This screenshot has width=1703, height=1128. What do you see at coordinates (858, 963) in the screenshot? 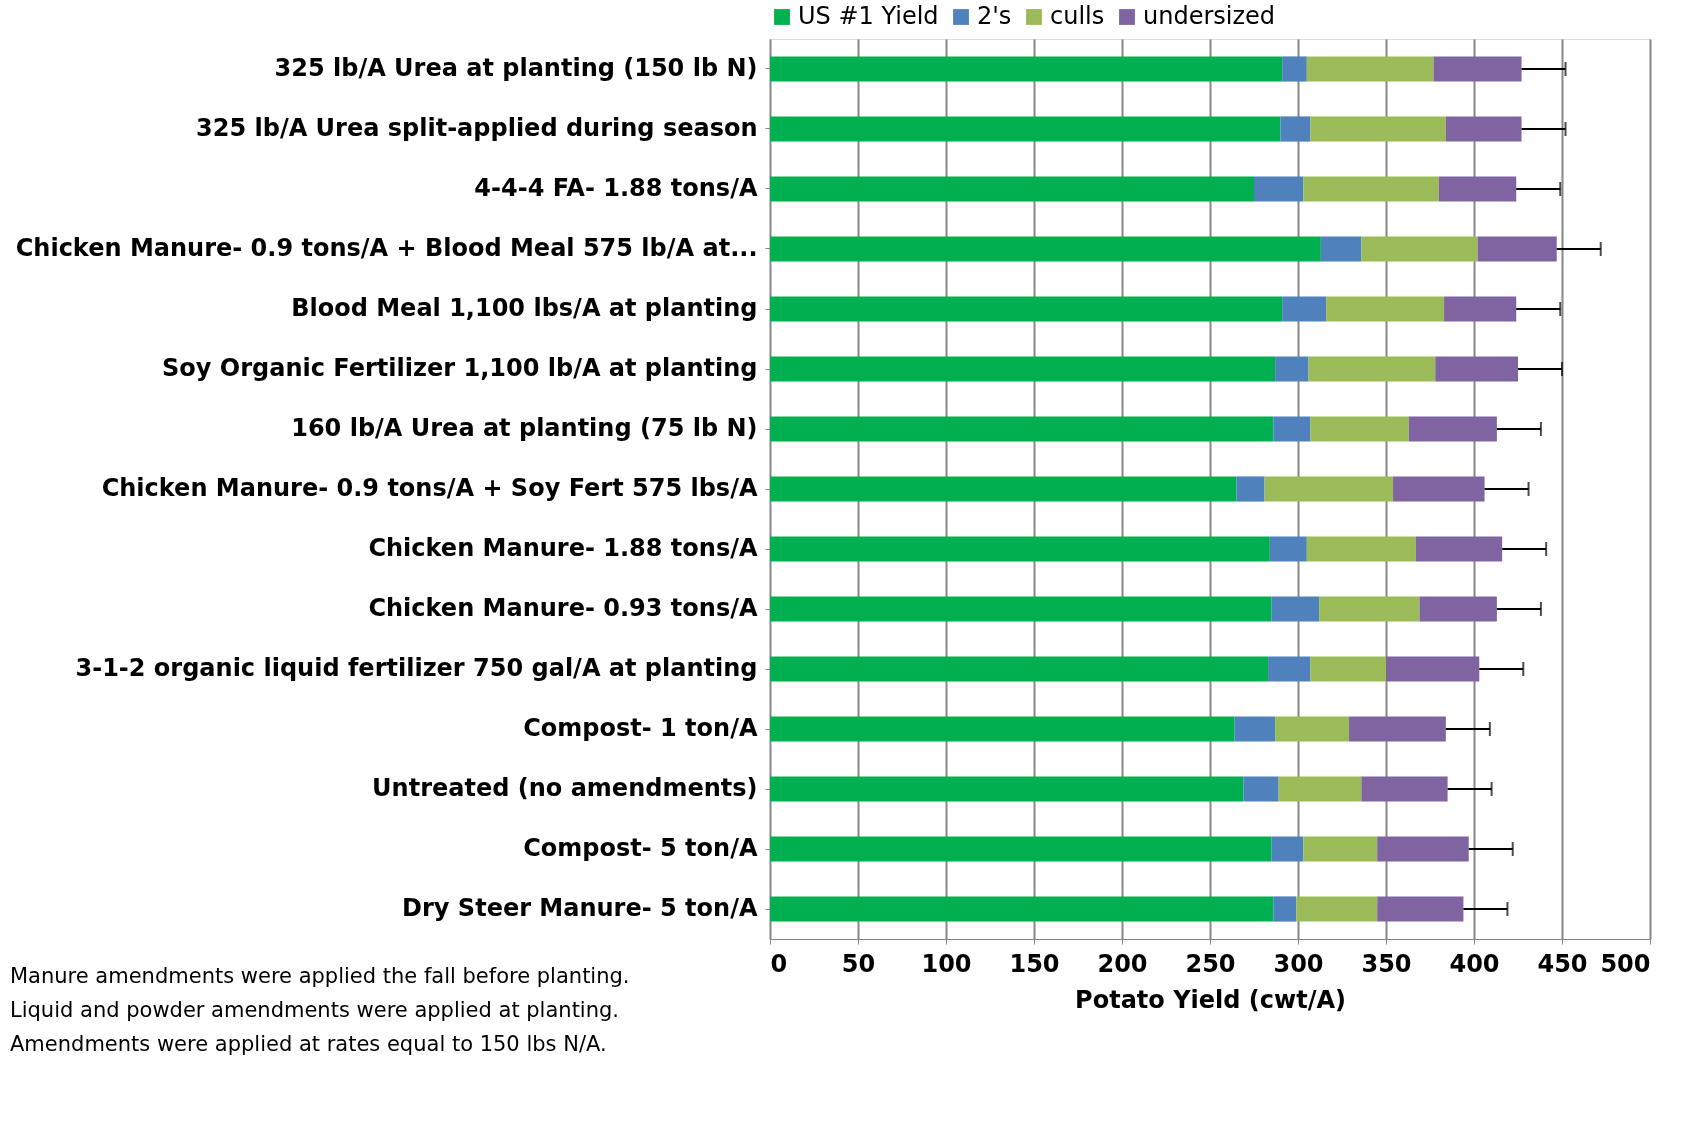
I see `x-tick-label: 50` at bounding box center [858, 963].